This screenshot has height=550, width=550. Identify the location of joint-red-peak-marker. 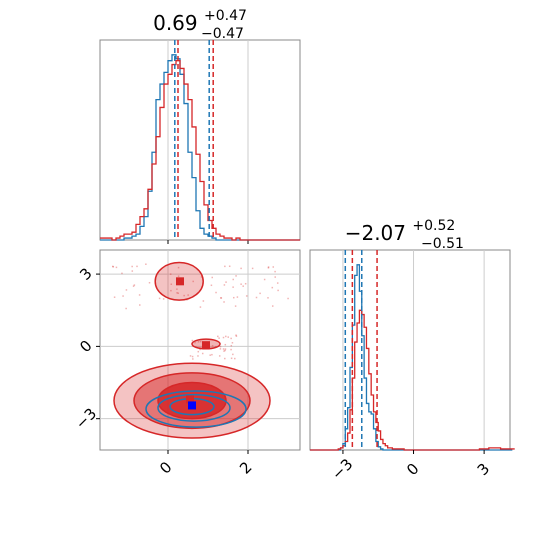
(180, 281).